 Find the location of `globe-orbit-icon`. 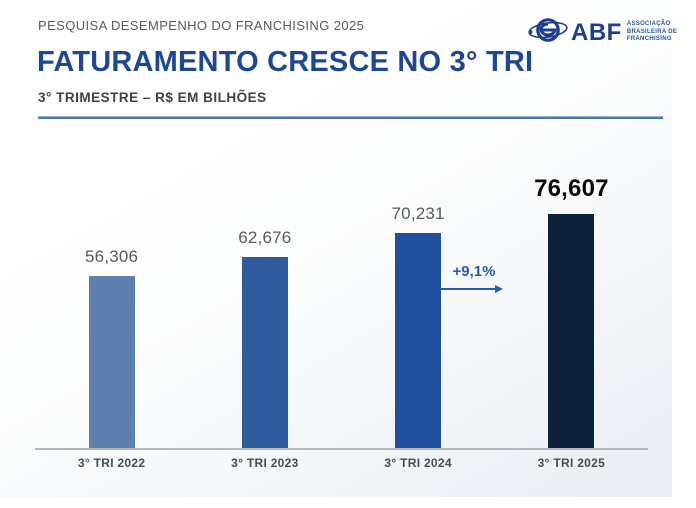

globe-orbit-icon is located at coordinates (548, 32).